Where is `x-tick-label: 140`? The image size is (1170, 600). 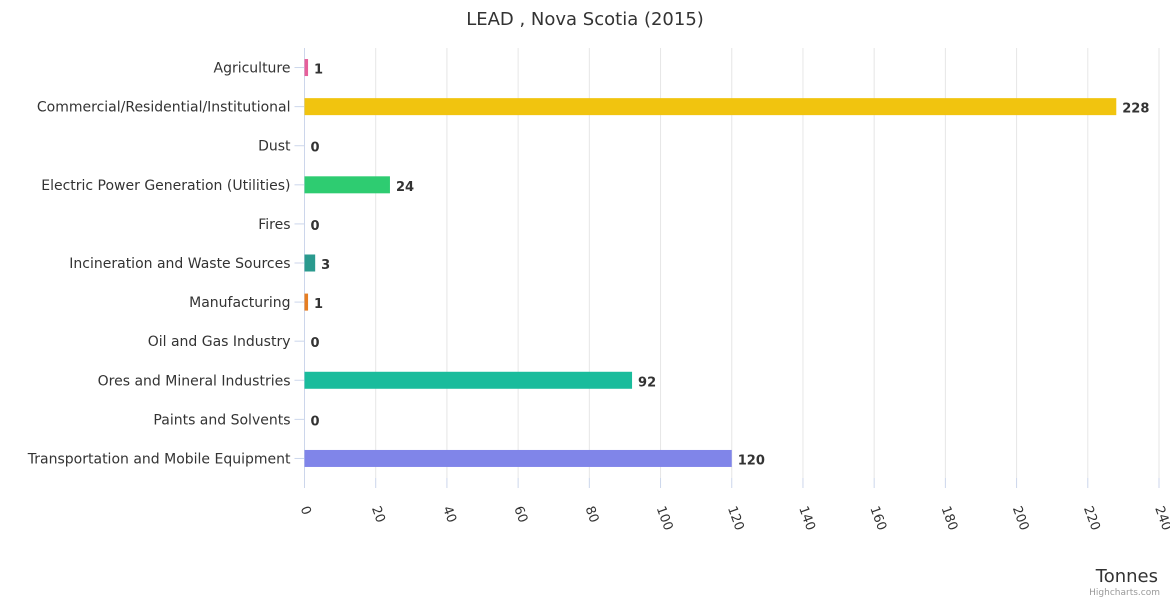
x-tick-label: 140 is located at coordinates (806, 518).